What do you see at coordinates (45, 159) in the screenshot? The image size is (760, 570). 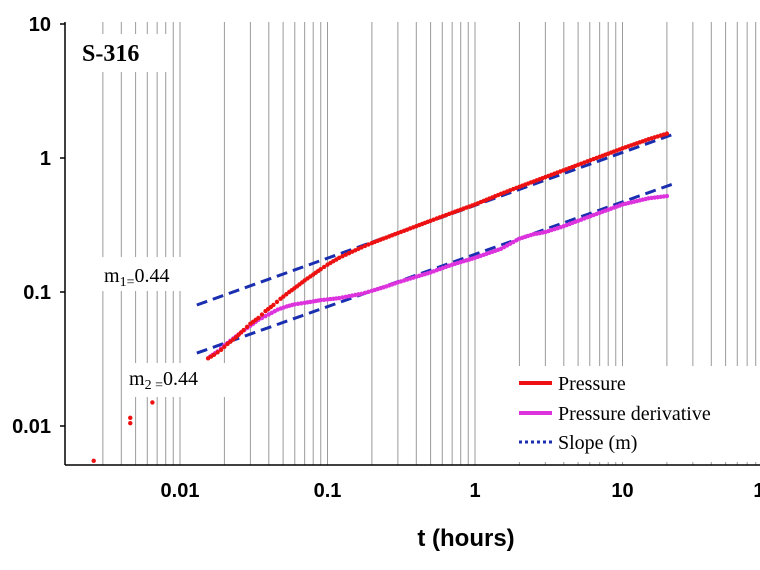 I see `y-tick-label: 1` at bounding box center [45, 159].